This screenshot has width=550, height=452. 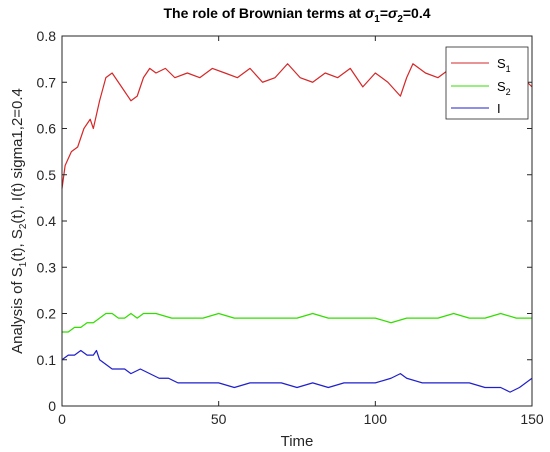 What do you see at coordinates (219, 419) in the screenshot?
I see `x-tick-label: 50` at bounding box center [219, 419].